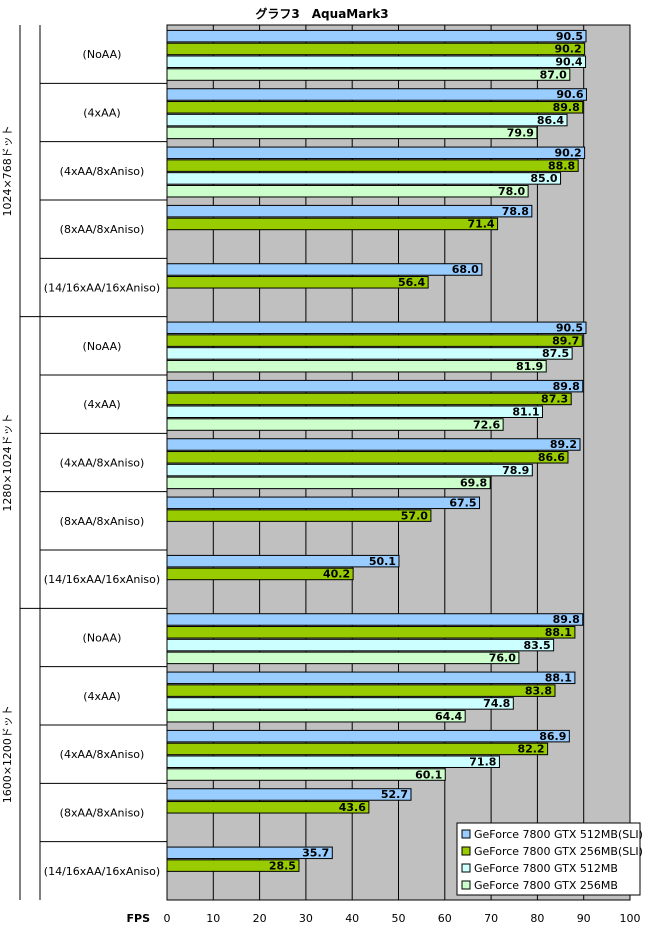 The width and height of the screenshot is (647, 936). Describe the element at coordinates (336, 574) in the screenshot. I see `value-label: 40.2` at that location.